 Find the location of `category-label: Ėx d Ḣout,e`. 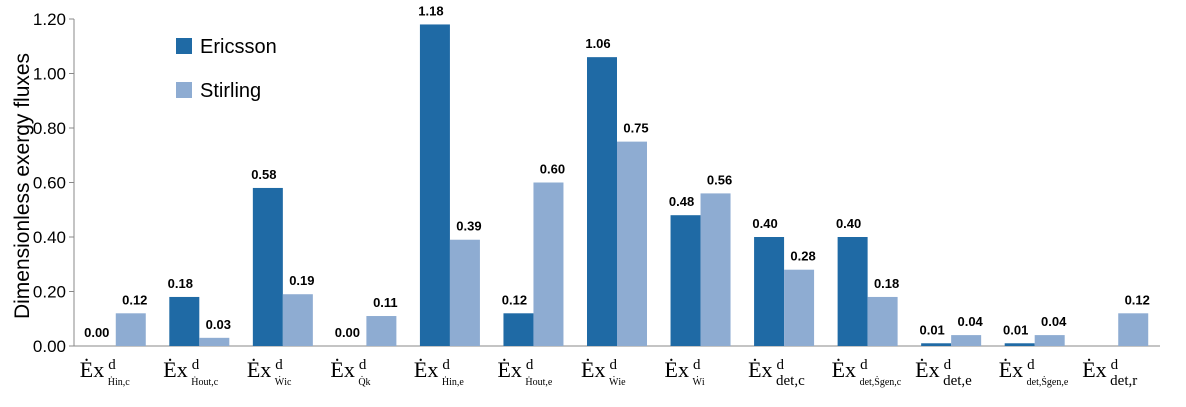

category-label: Ėx d Ḣout,e is located at coordinates (524, 372).